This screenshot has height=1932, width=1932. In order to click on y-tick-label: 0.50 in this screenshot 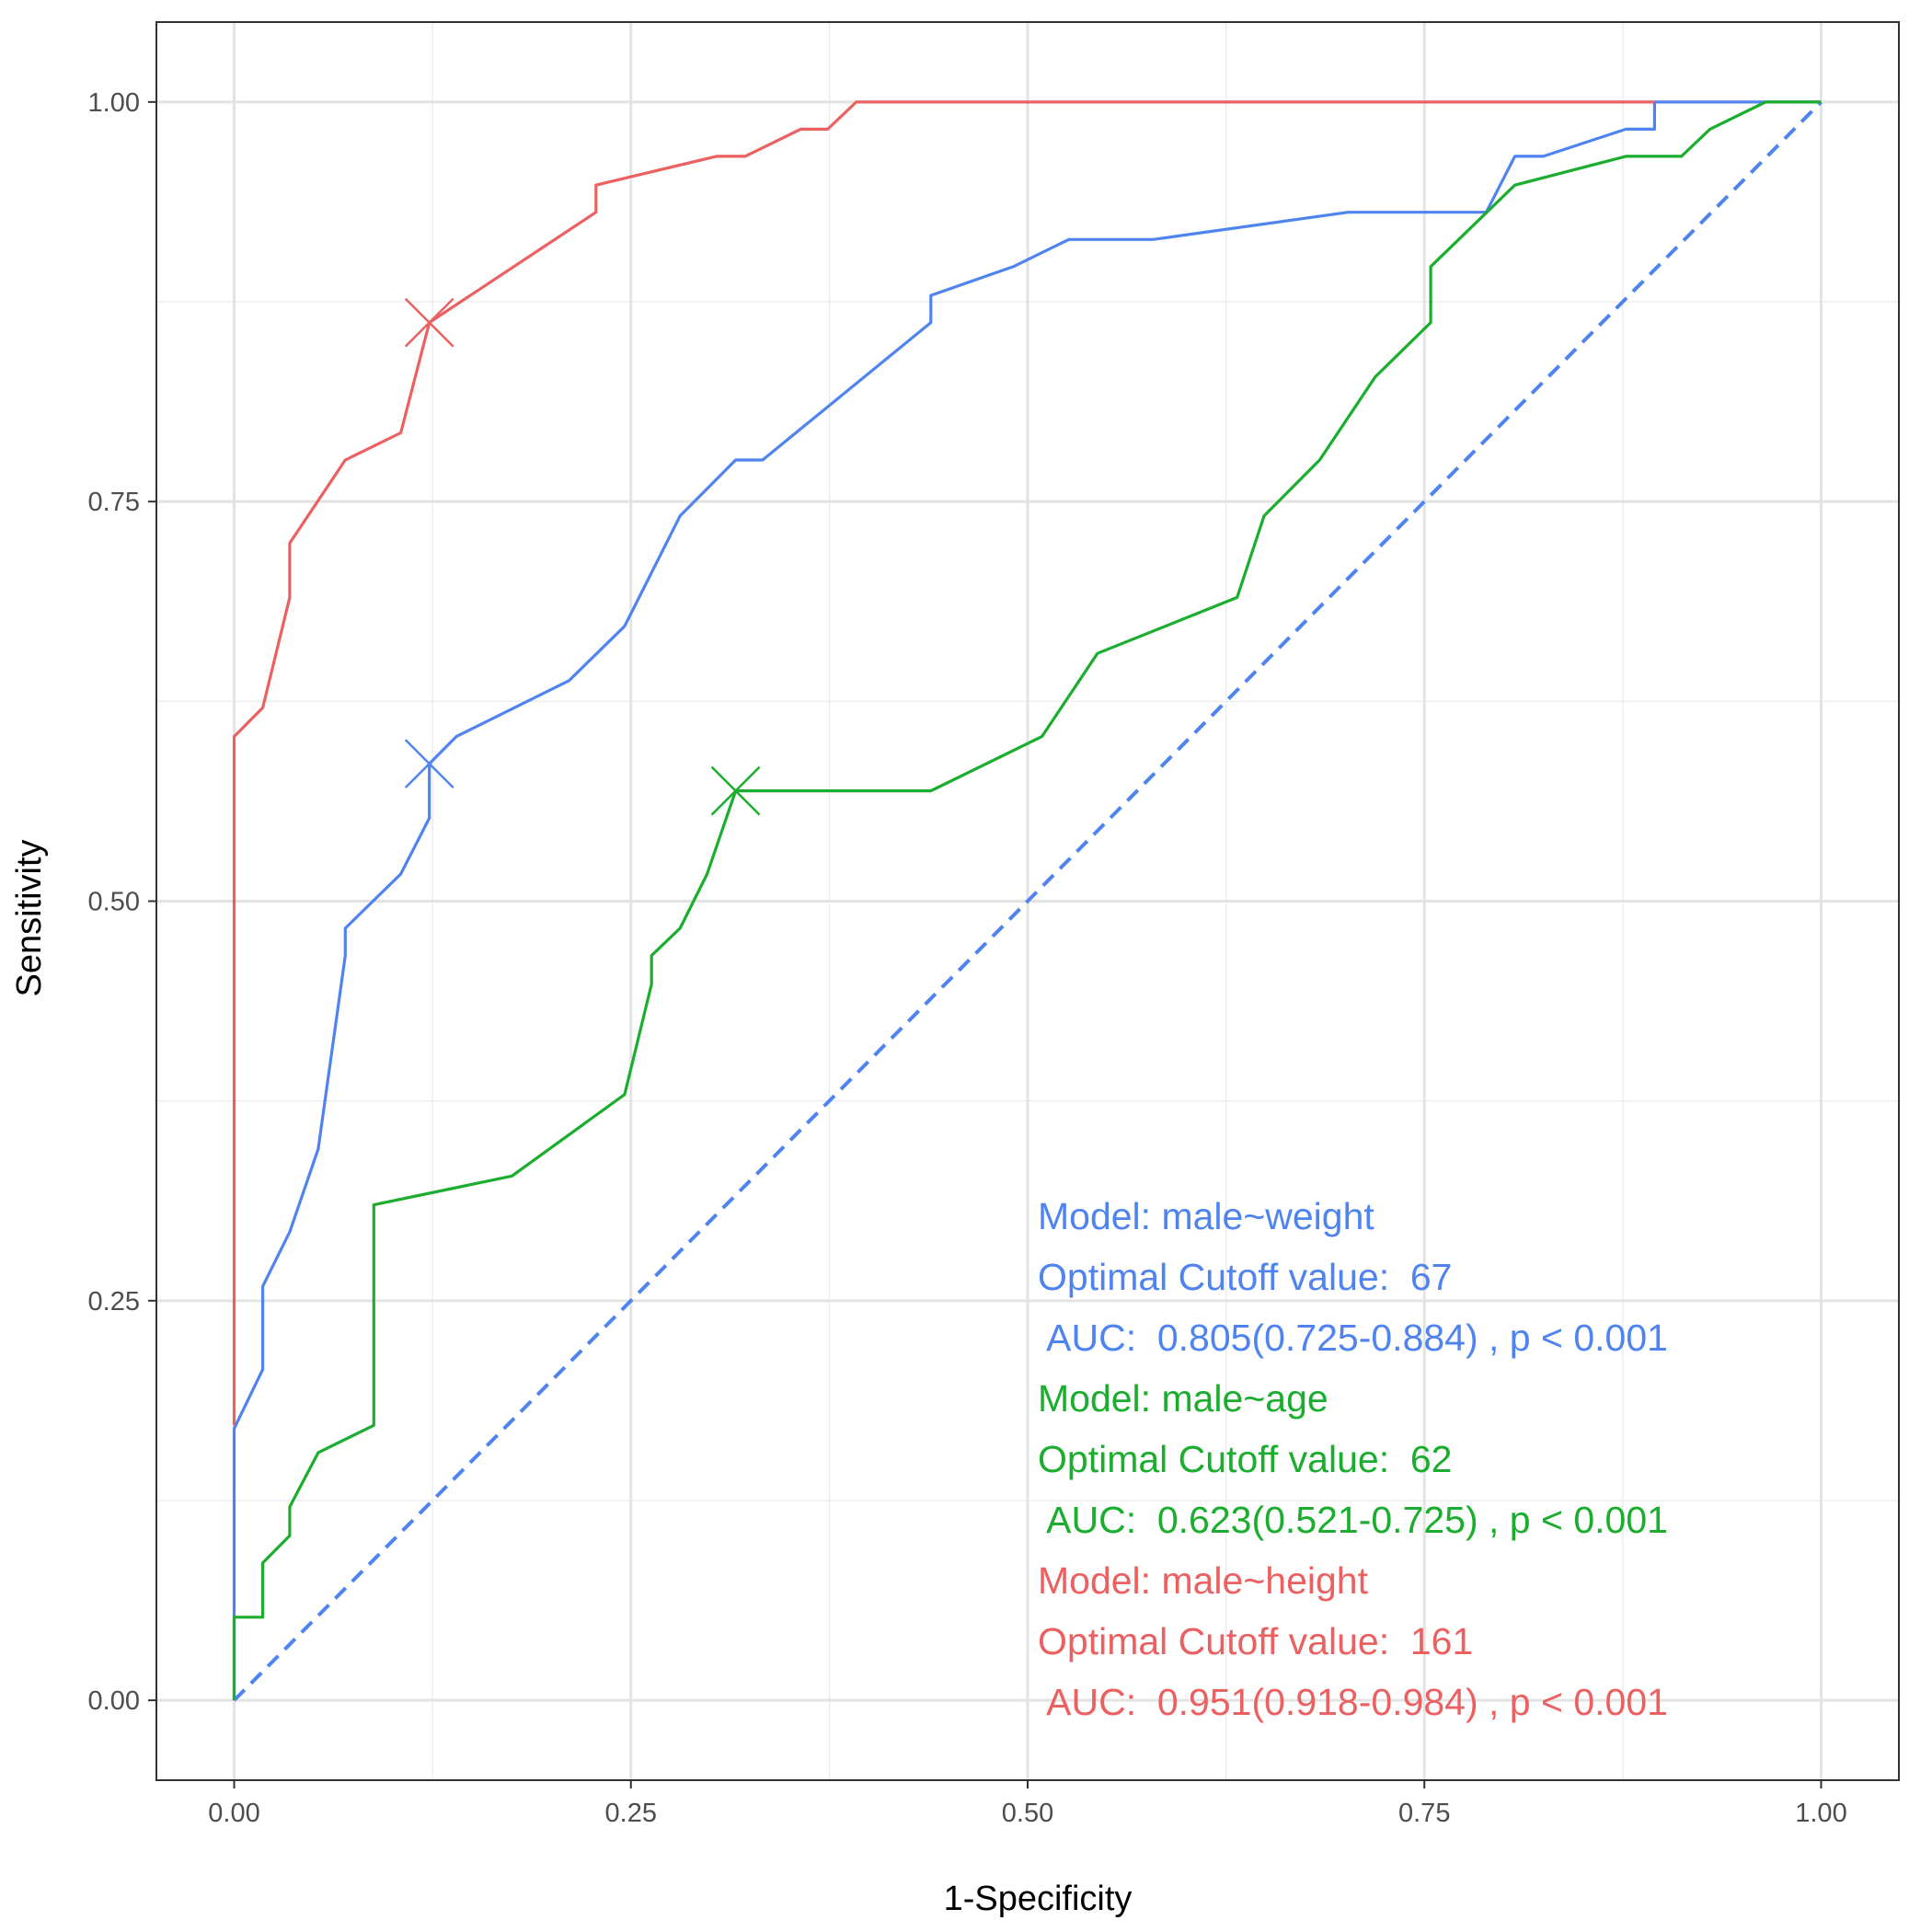, I will do `click(114, 902)`.